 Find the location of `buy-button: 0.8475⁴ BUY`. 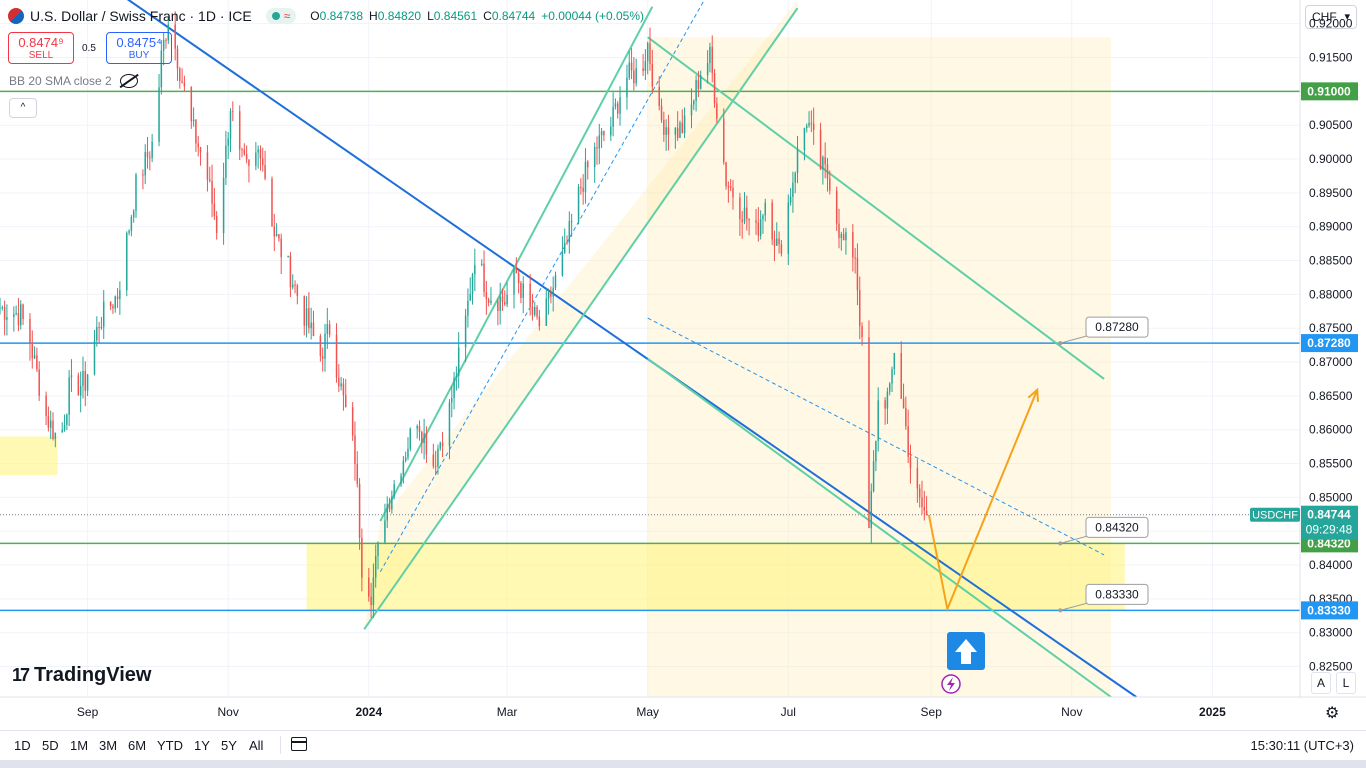

buy-button: 0.8475⁴ BUY is located at coordinates (139, 48).